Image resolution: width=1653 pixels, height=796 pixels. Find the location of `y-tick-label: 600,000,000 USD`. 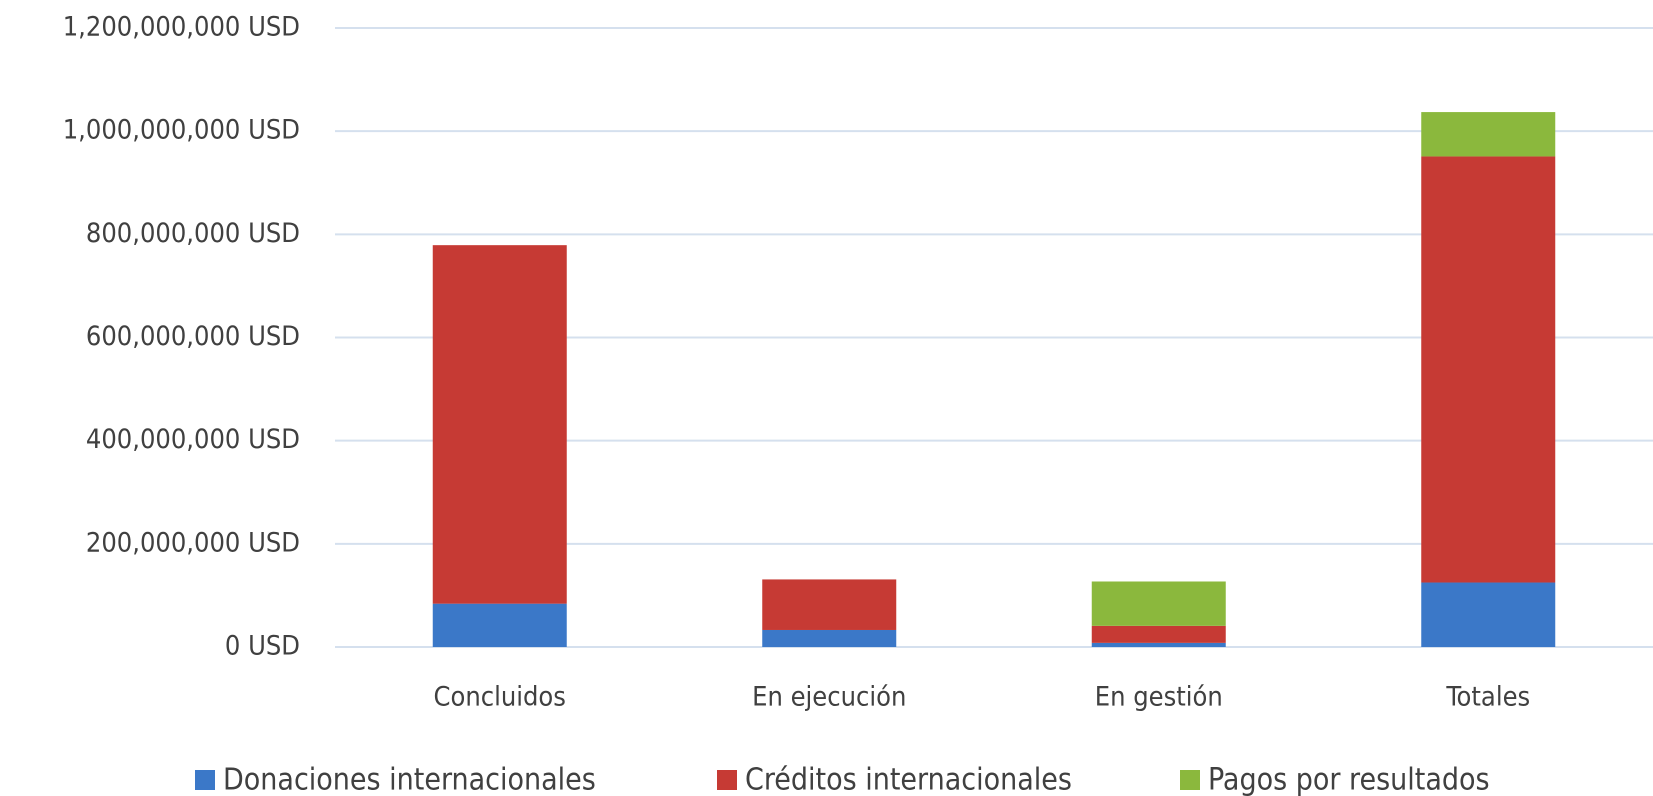

y-tick-label: 600,000,000 USD is located at coordinates (193, 336).